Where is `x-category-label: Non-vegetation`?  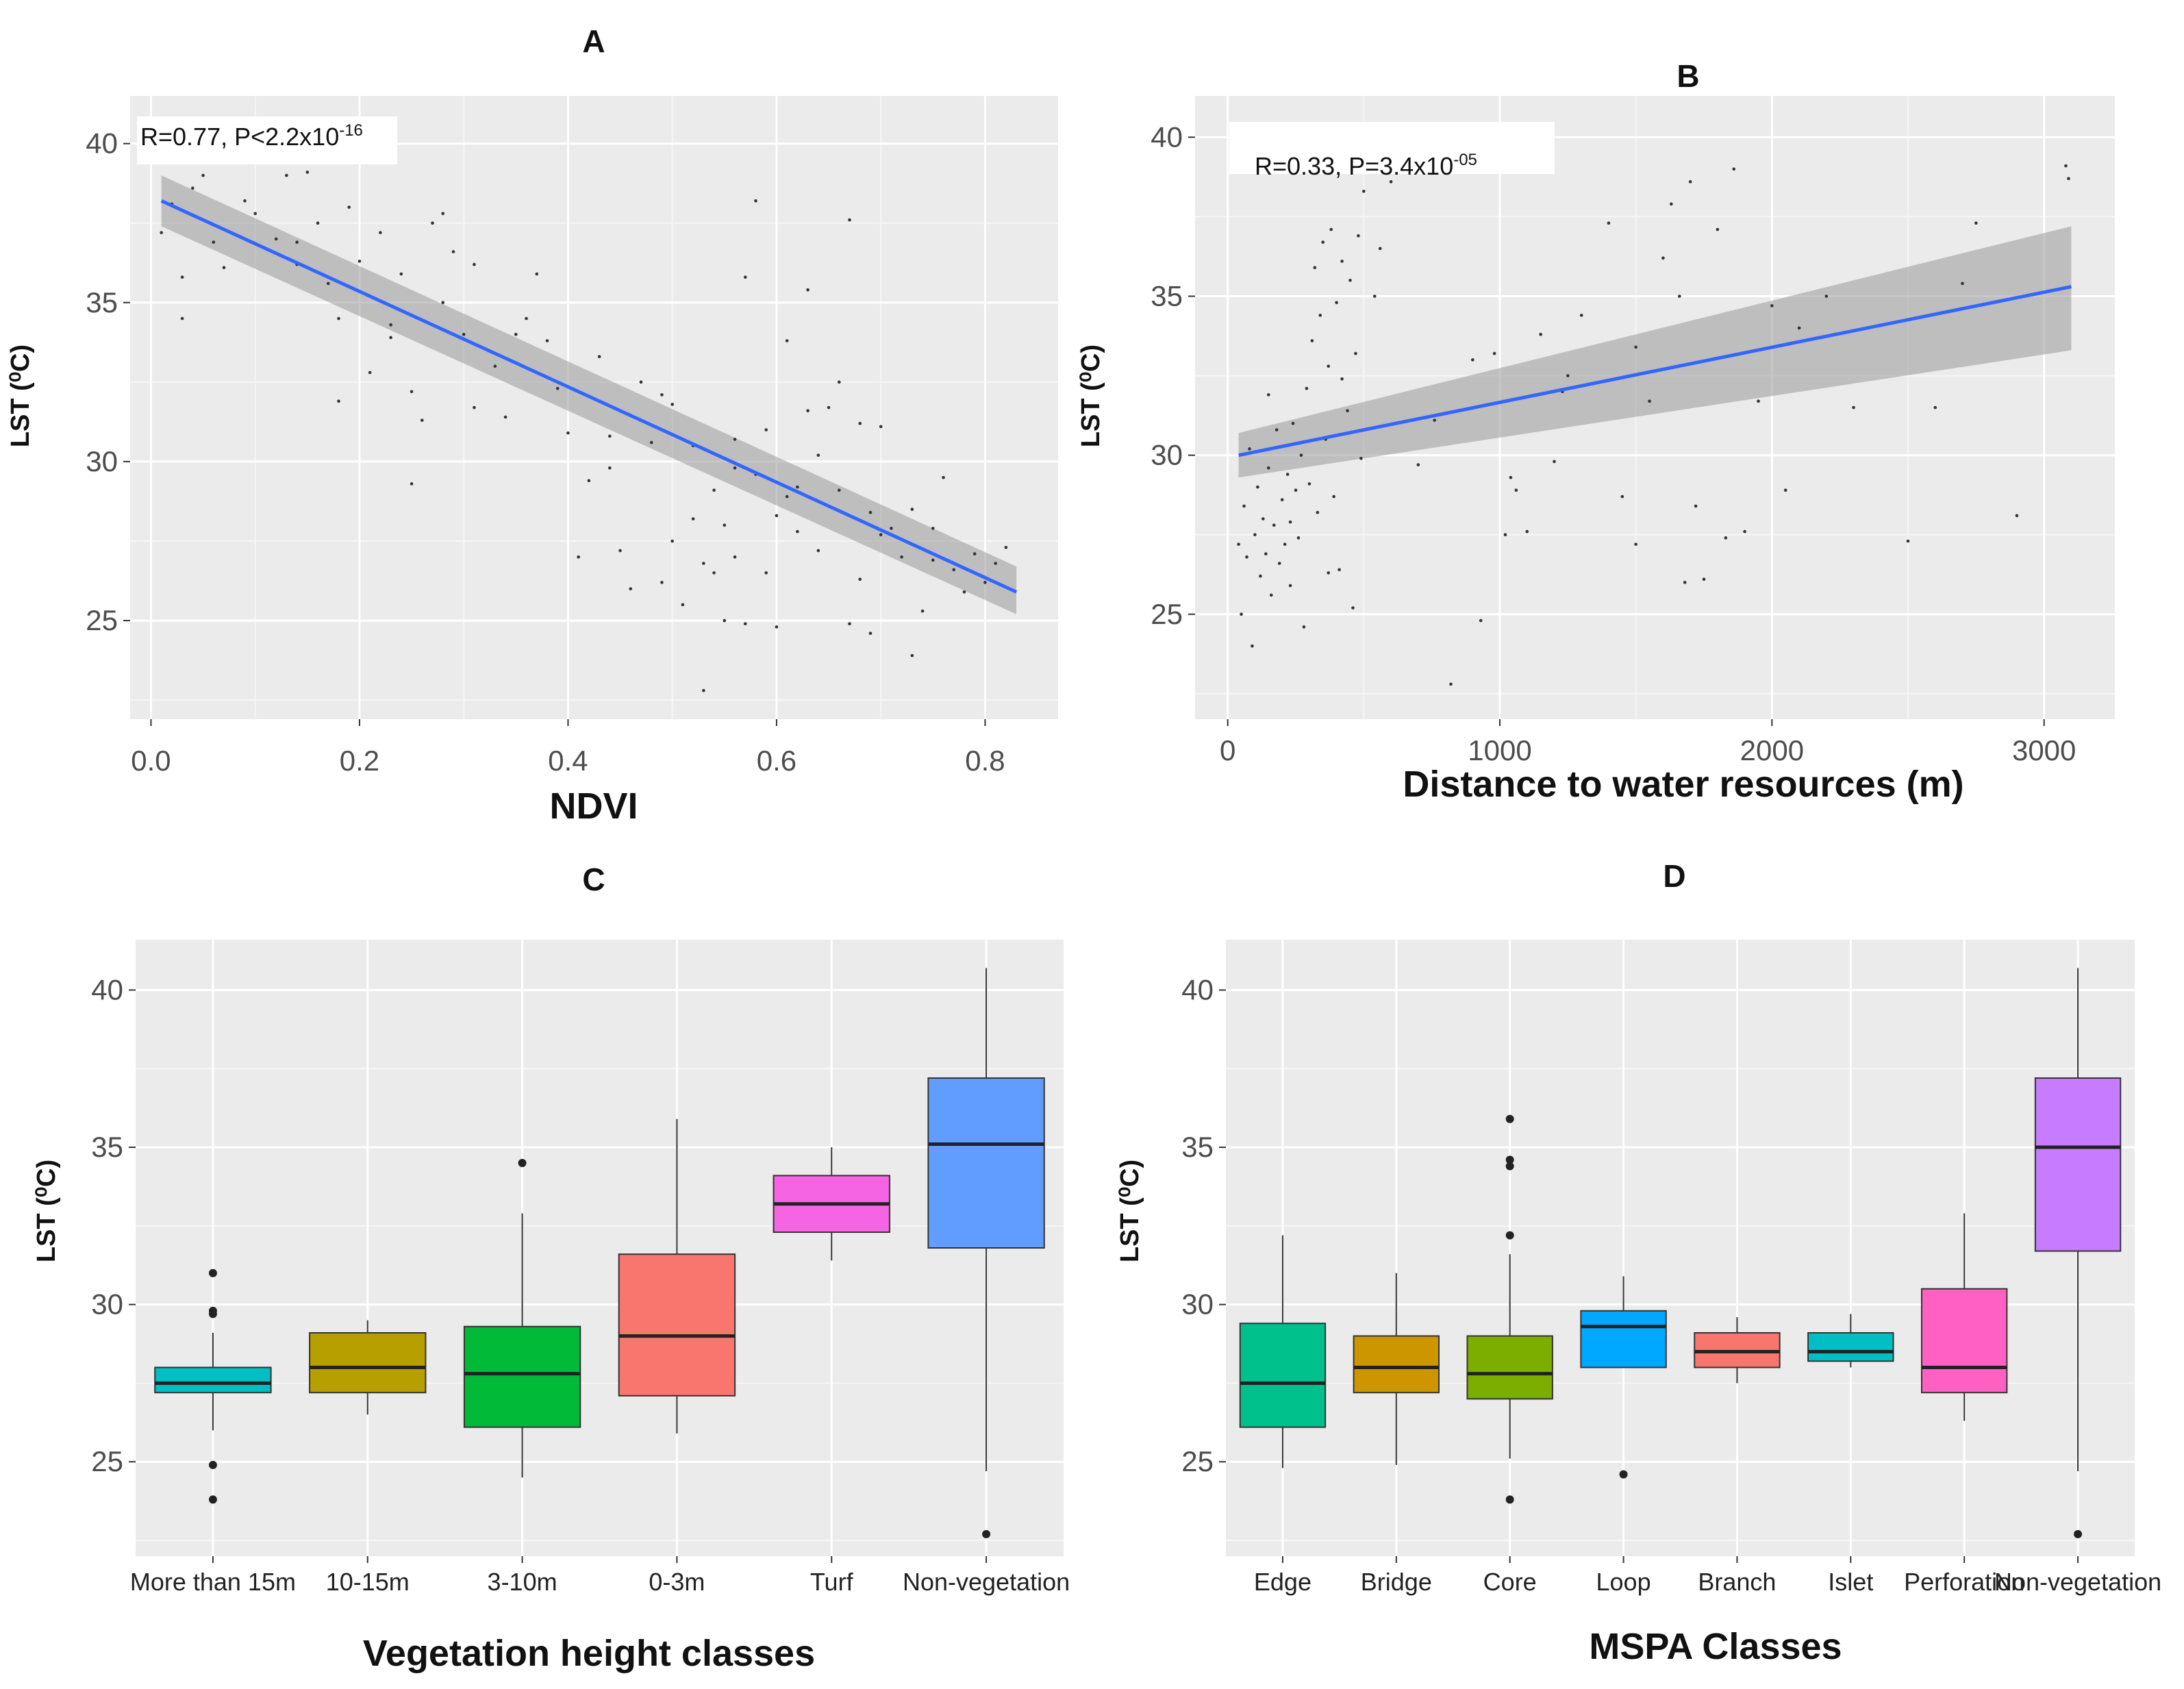 x-category-label: Non-vegetation is located at coordinates (986, 1582).